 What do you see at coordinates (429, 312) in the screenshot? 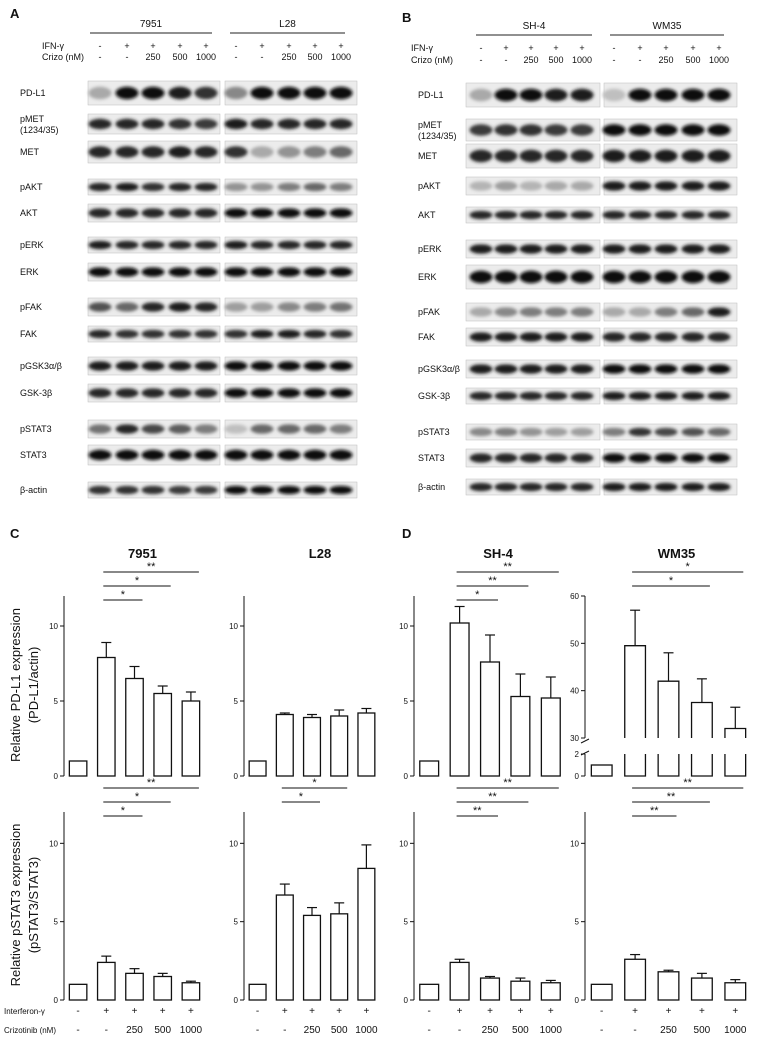
I see `blot-row-label: pFAK` at bounding box center [429, 312].